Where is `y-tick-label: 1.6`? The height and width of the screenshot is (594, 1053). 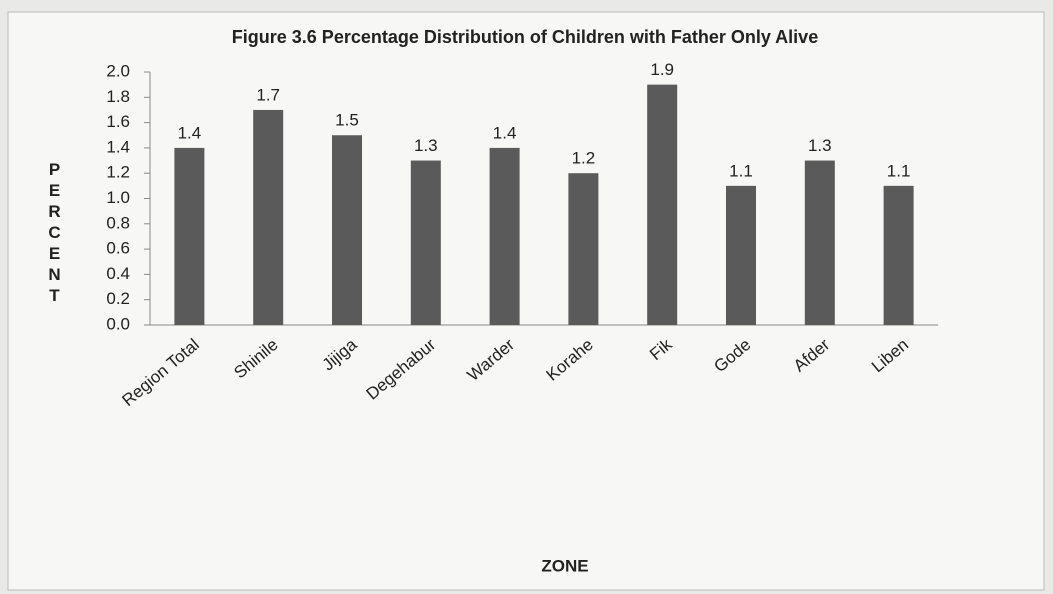
y-tick-label: 1.6 is located at coordinates (118, 121).